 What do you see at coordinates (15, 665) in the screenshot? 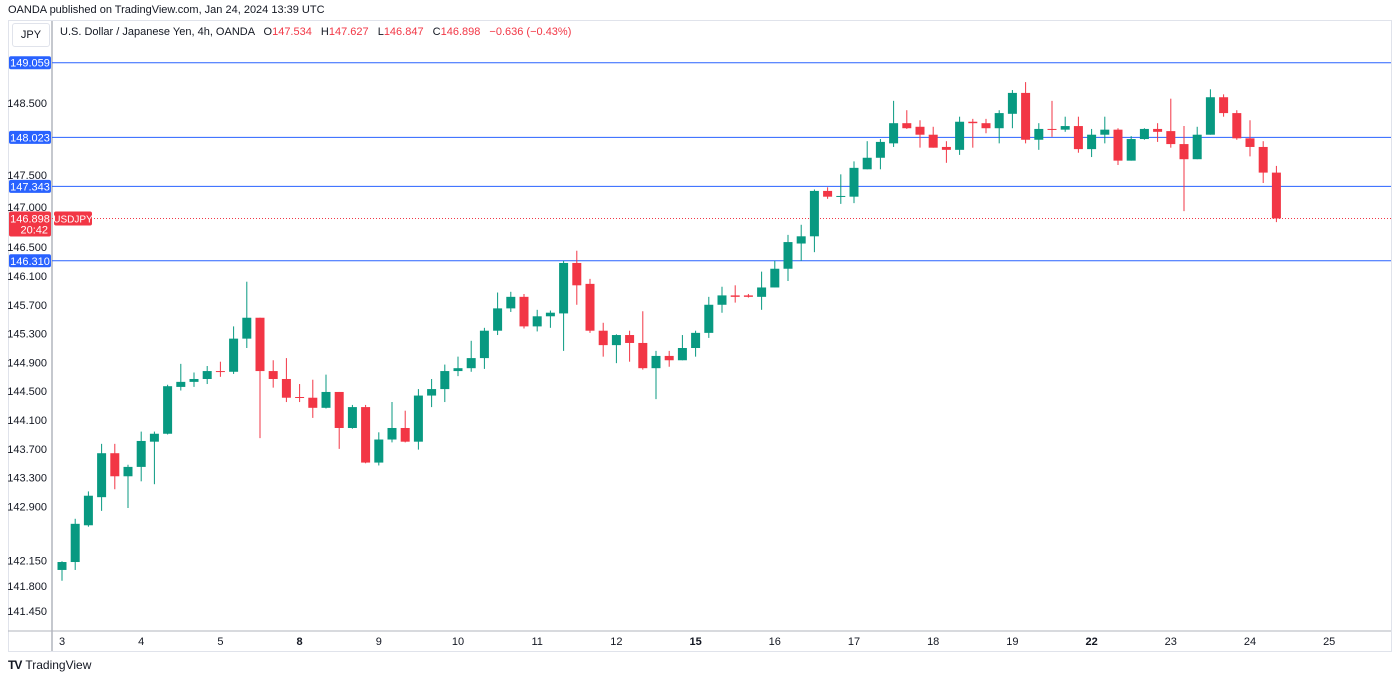
I see `tradingview-logo-icon: TV` at bounding box center [15, 665].